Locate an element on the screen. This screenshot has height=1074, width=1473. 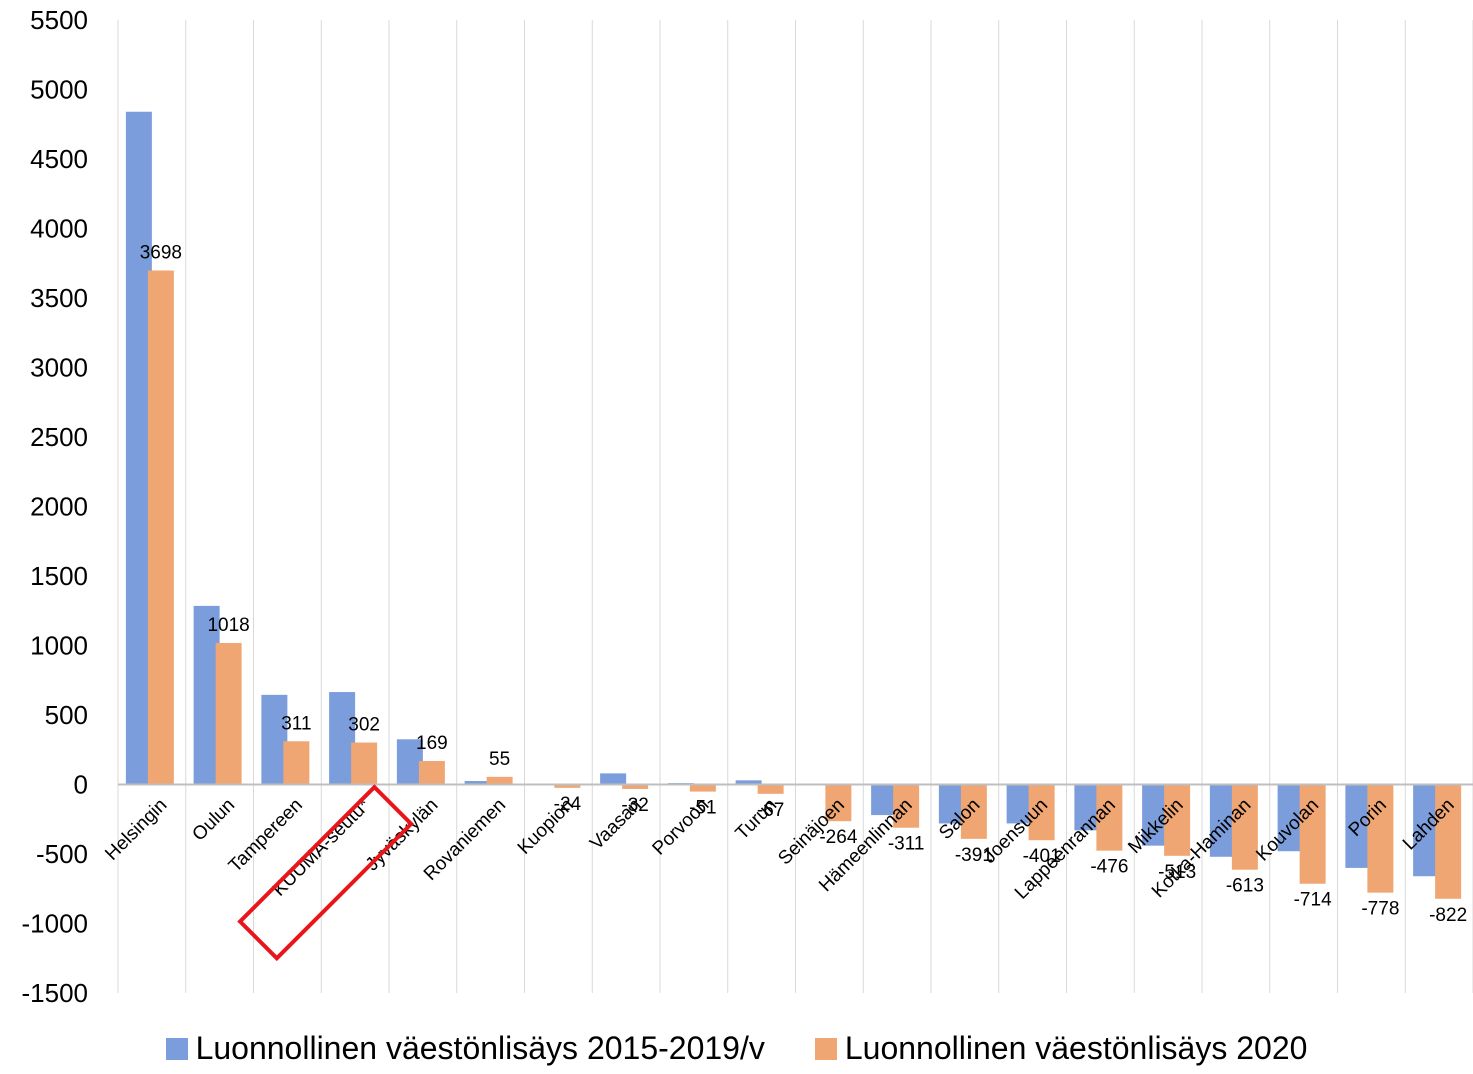
category-label: Vaasan is located at coordinates (615, 824).